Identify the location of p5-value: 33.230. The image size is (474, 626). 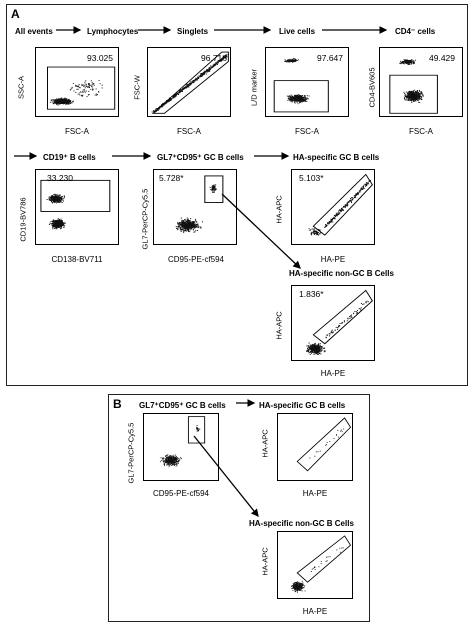
(60, 178).